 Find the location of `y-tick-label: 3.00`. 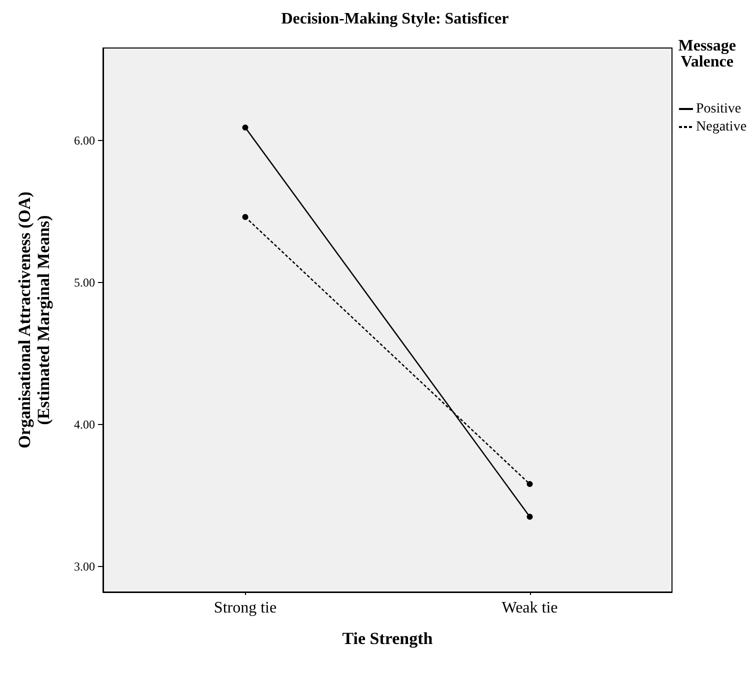

y-tick-label: 3.00 is located at coordinates (84, 566).